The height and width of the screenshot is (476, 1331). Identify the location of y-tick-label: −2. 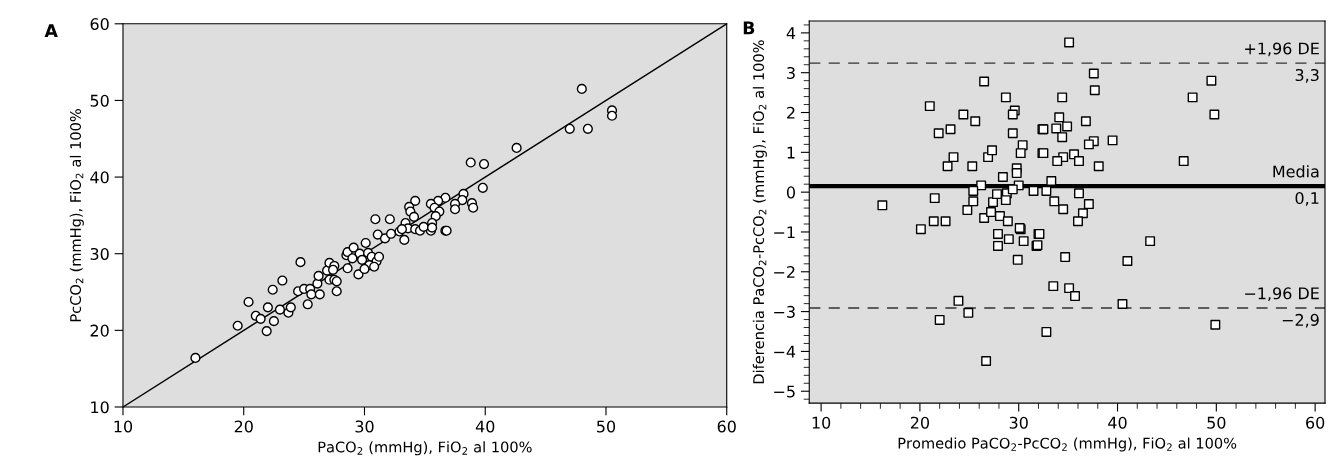
(784, 271).